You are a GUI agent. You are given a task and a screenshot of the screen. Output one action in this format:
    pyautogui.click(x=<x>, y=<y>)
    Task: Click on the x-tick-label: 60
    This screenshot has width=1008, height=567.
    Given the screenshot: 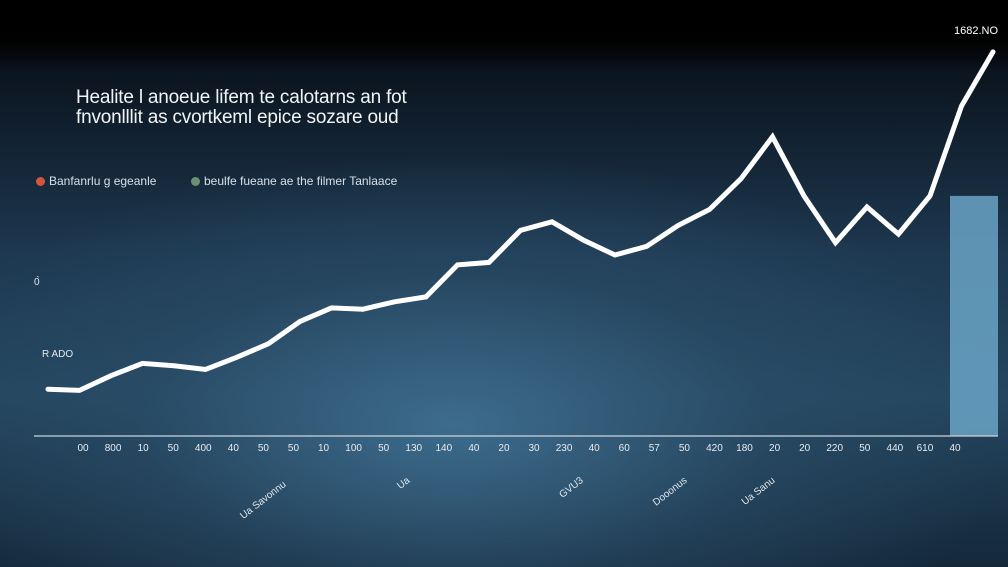 What is the action you would take?
    pyautogui.click(x=624, y=448)
    